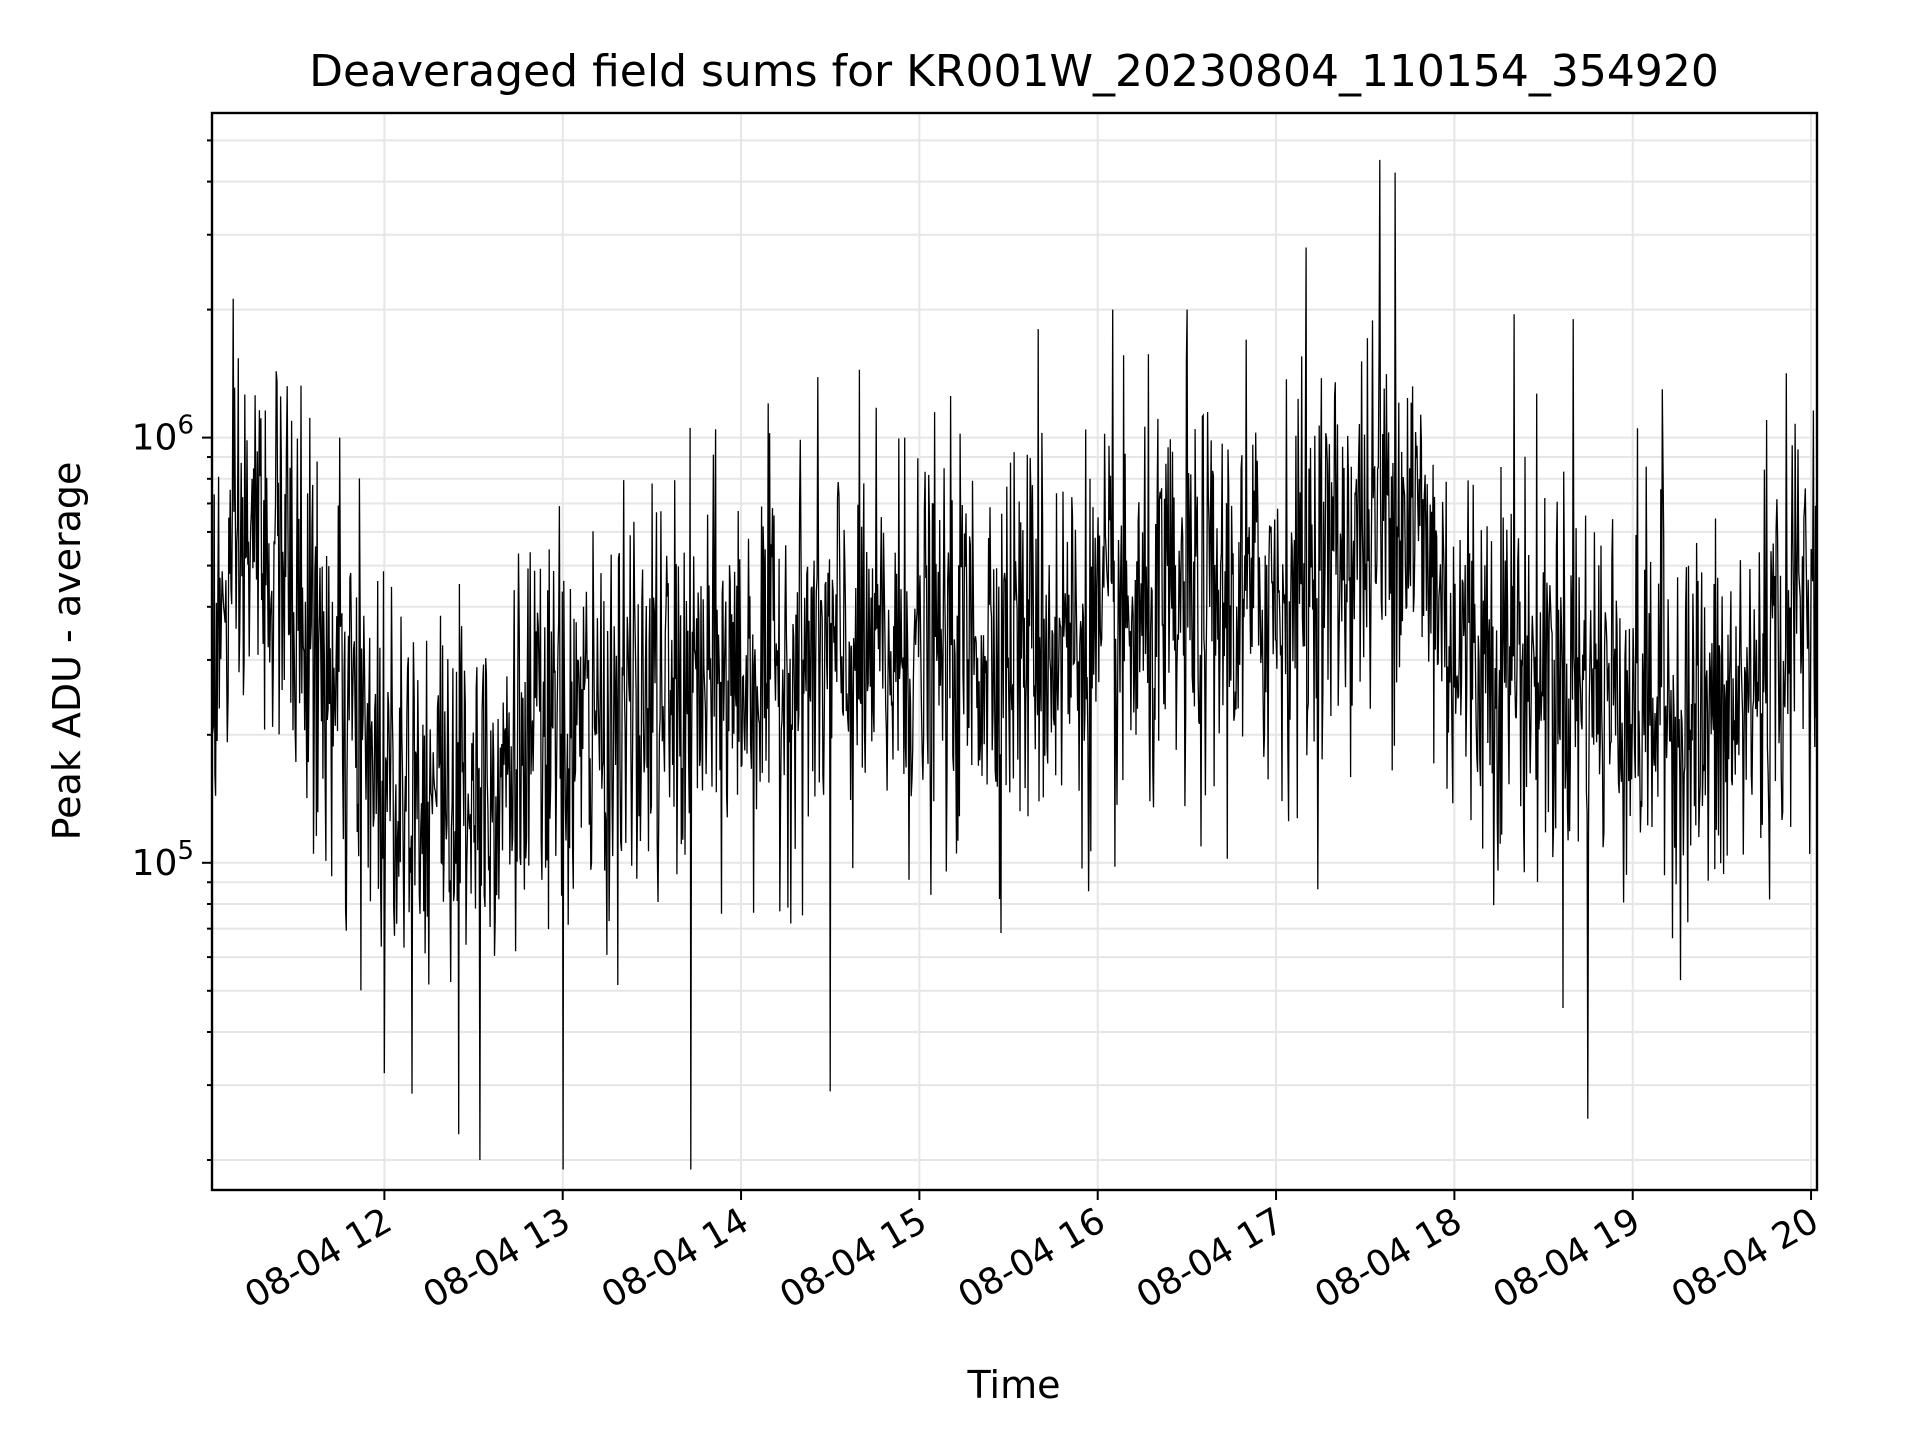 The height and width of the screenshot is (1440, 1920). Describe the element at coordinates (1210, 1258) in the screenshot. I see `x-tick-label: 08-04 17` at that location.